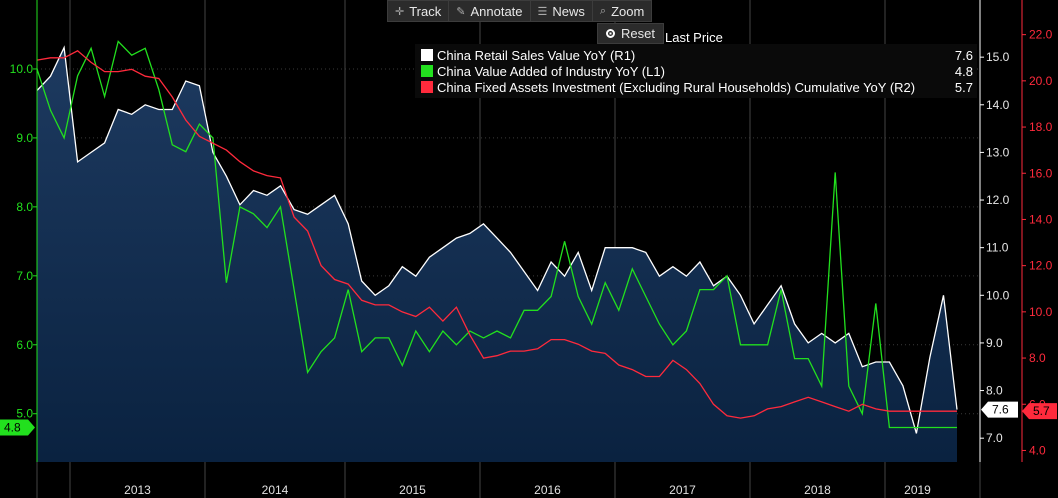 The width and height of the screenshot is (1058, 498). I want to click on chart-toolbar: ✛ Track ✎ Annotate ☰ News ⌕ Zoom, so click(520, 11).